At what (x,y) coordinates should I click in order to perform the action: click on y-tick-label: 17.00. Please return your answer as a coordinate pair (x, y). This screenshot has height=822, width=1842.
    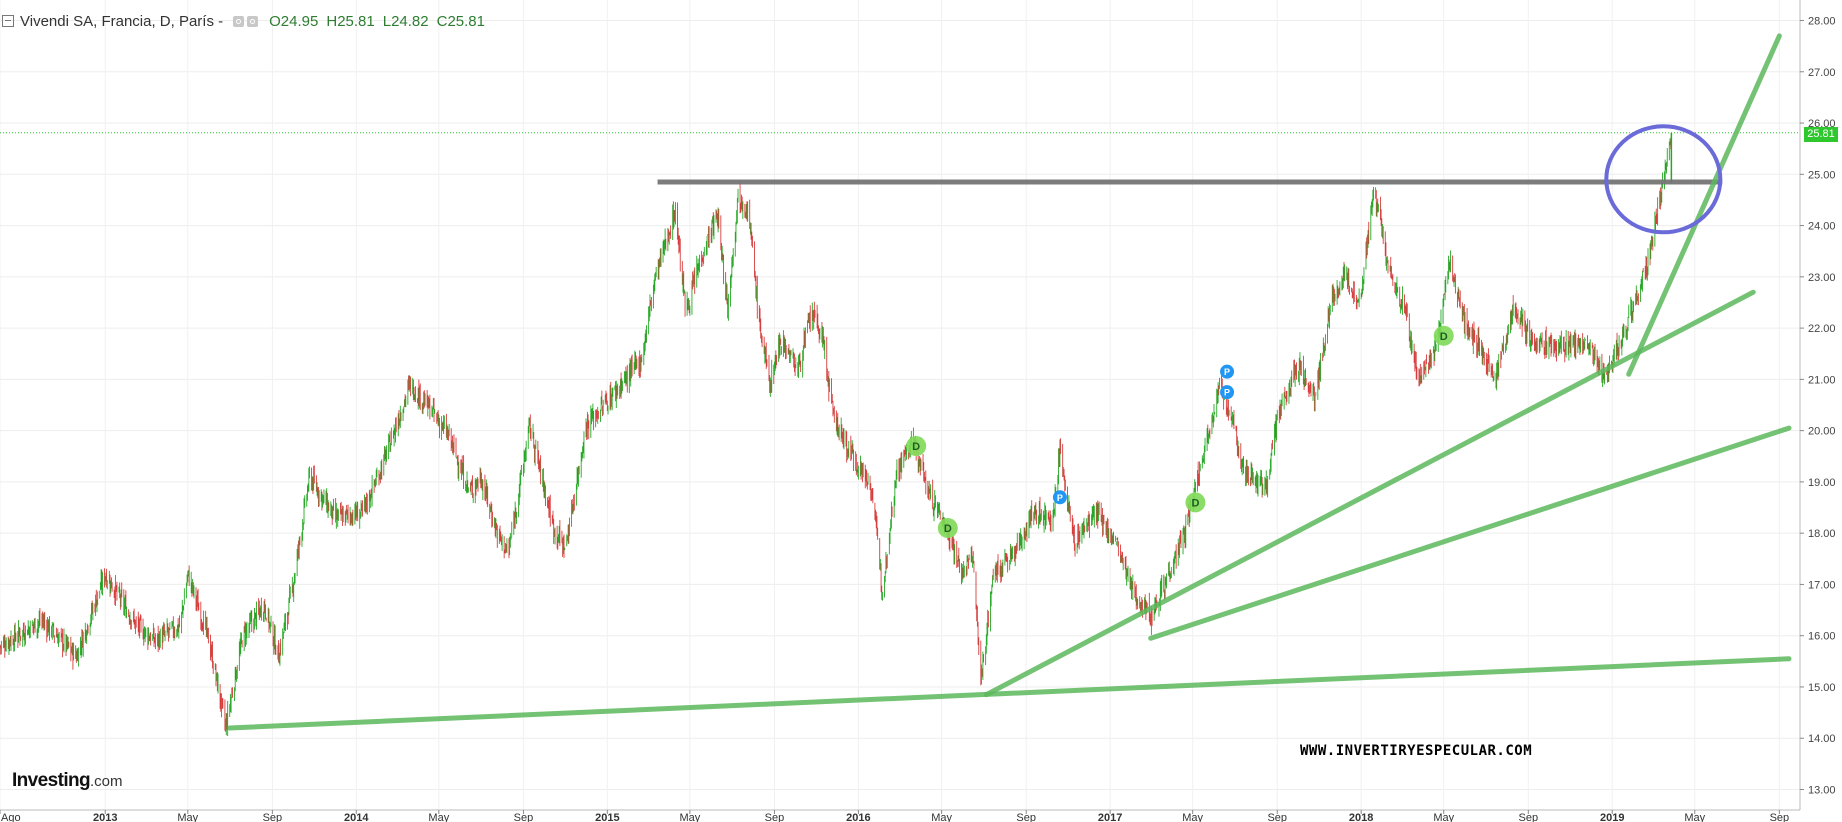
    Looking at the image, I should click on (1822, 585).